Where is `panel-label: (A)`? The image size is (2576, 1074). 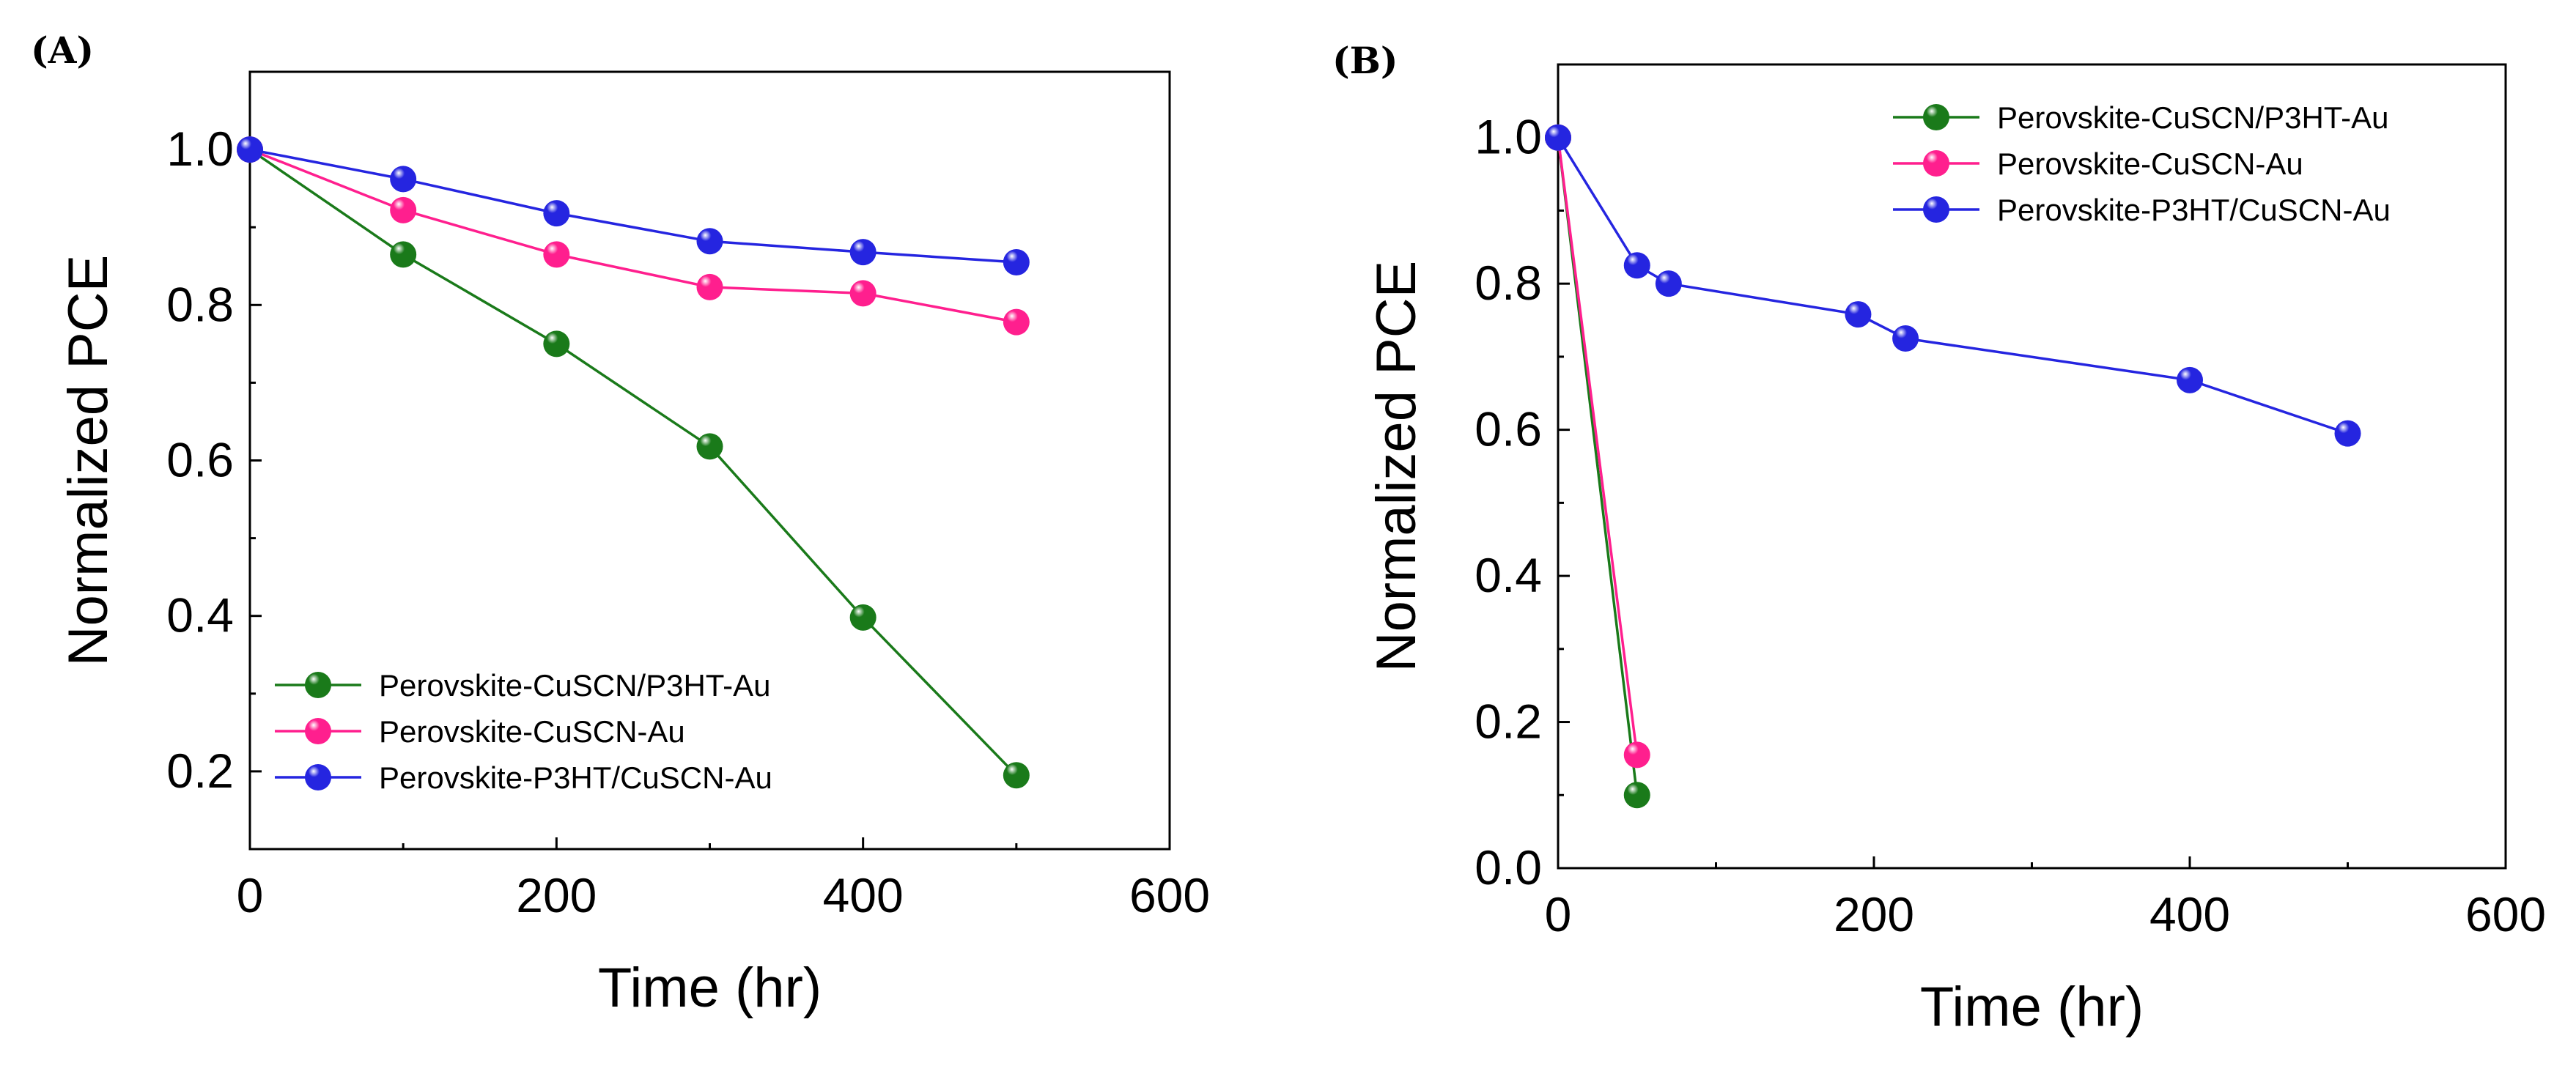
panel-label: (A) is located at coordinates (62, 50).